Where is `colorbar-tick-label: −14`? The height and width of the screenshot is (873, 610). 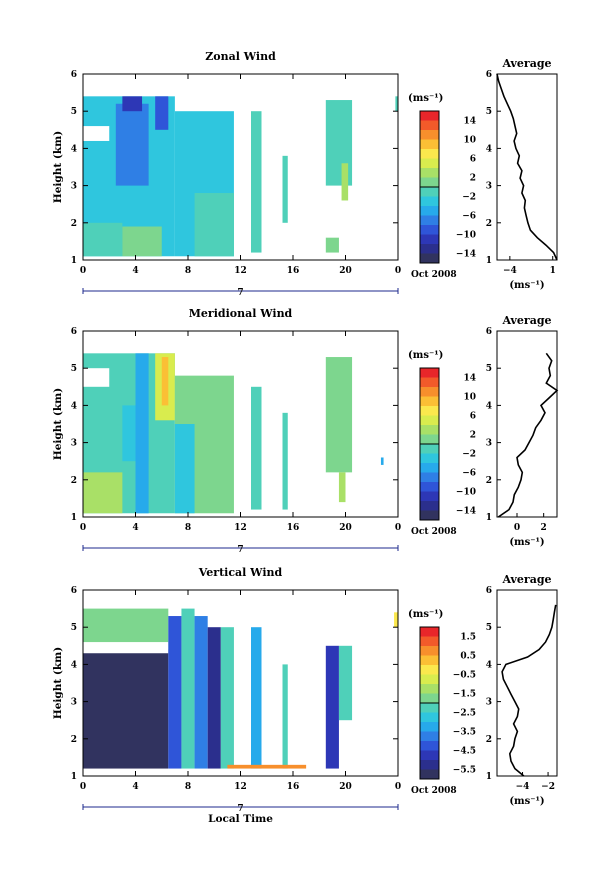
colorbar-tick-label: −14 is located at coordinates (466, 255).